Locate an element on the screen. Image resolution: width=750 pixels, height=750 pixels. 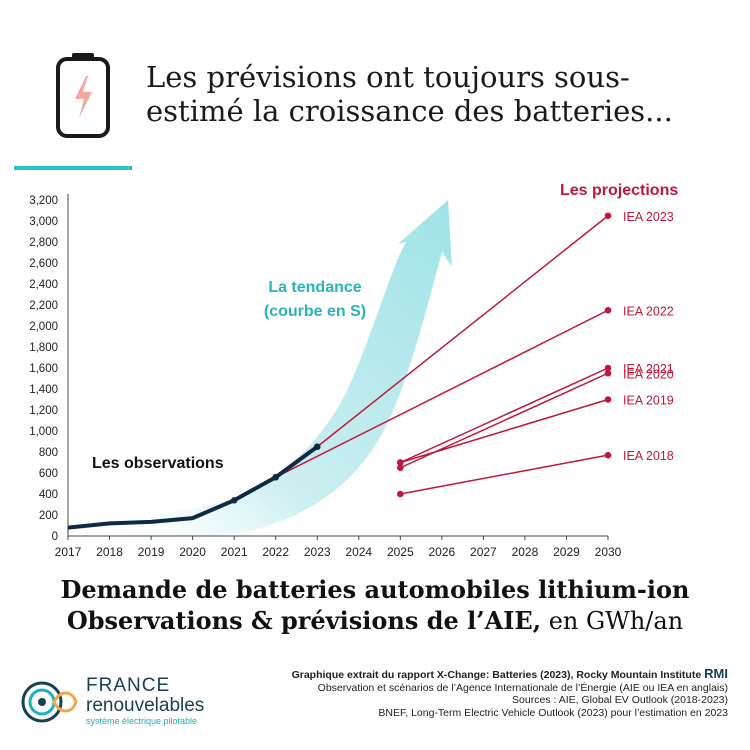
caption-unit: en GWh/an is located at coordinates (612, 621).